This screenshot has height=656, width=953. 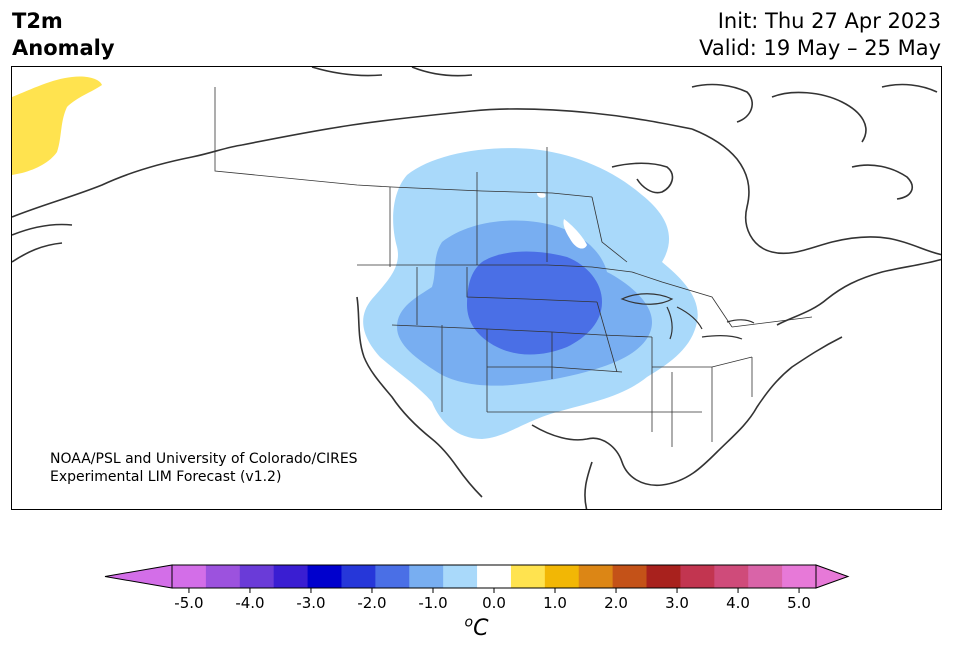 What do you see at coordinates (494, 603) in the screenshot?
I see `colorbar-tick-label: 0.0` at bounding box center [494, 603].